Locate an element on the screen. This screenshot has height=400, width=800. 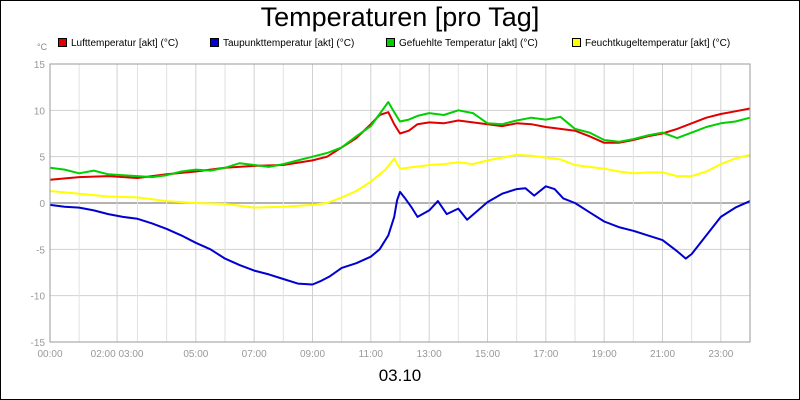
y-tick-label: 15 is located at coordinates (40, 65).